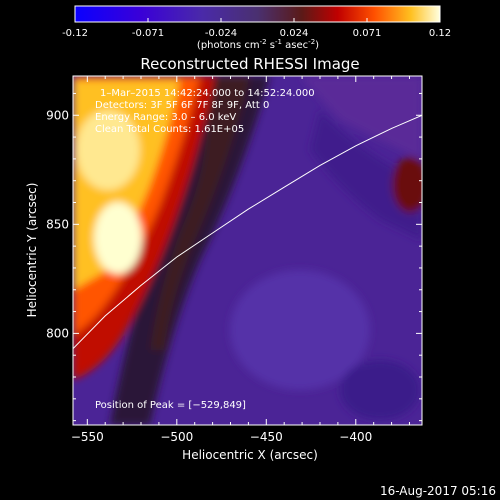 The image size is (500, 500). What do you see at coordinates (169, 129) in the screenshot?
I see `info-total-counts: Clean Total Counts: 1.61E+05` at bounding box center [169, 129].